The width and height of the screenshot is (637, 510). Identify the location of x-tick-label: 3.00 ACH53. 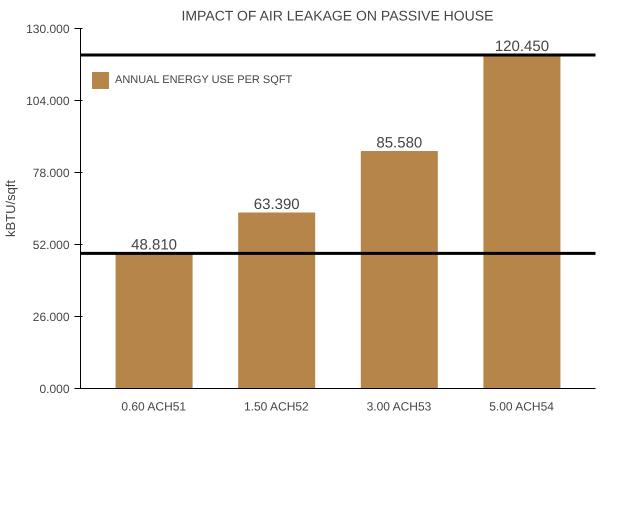
(399, 407).